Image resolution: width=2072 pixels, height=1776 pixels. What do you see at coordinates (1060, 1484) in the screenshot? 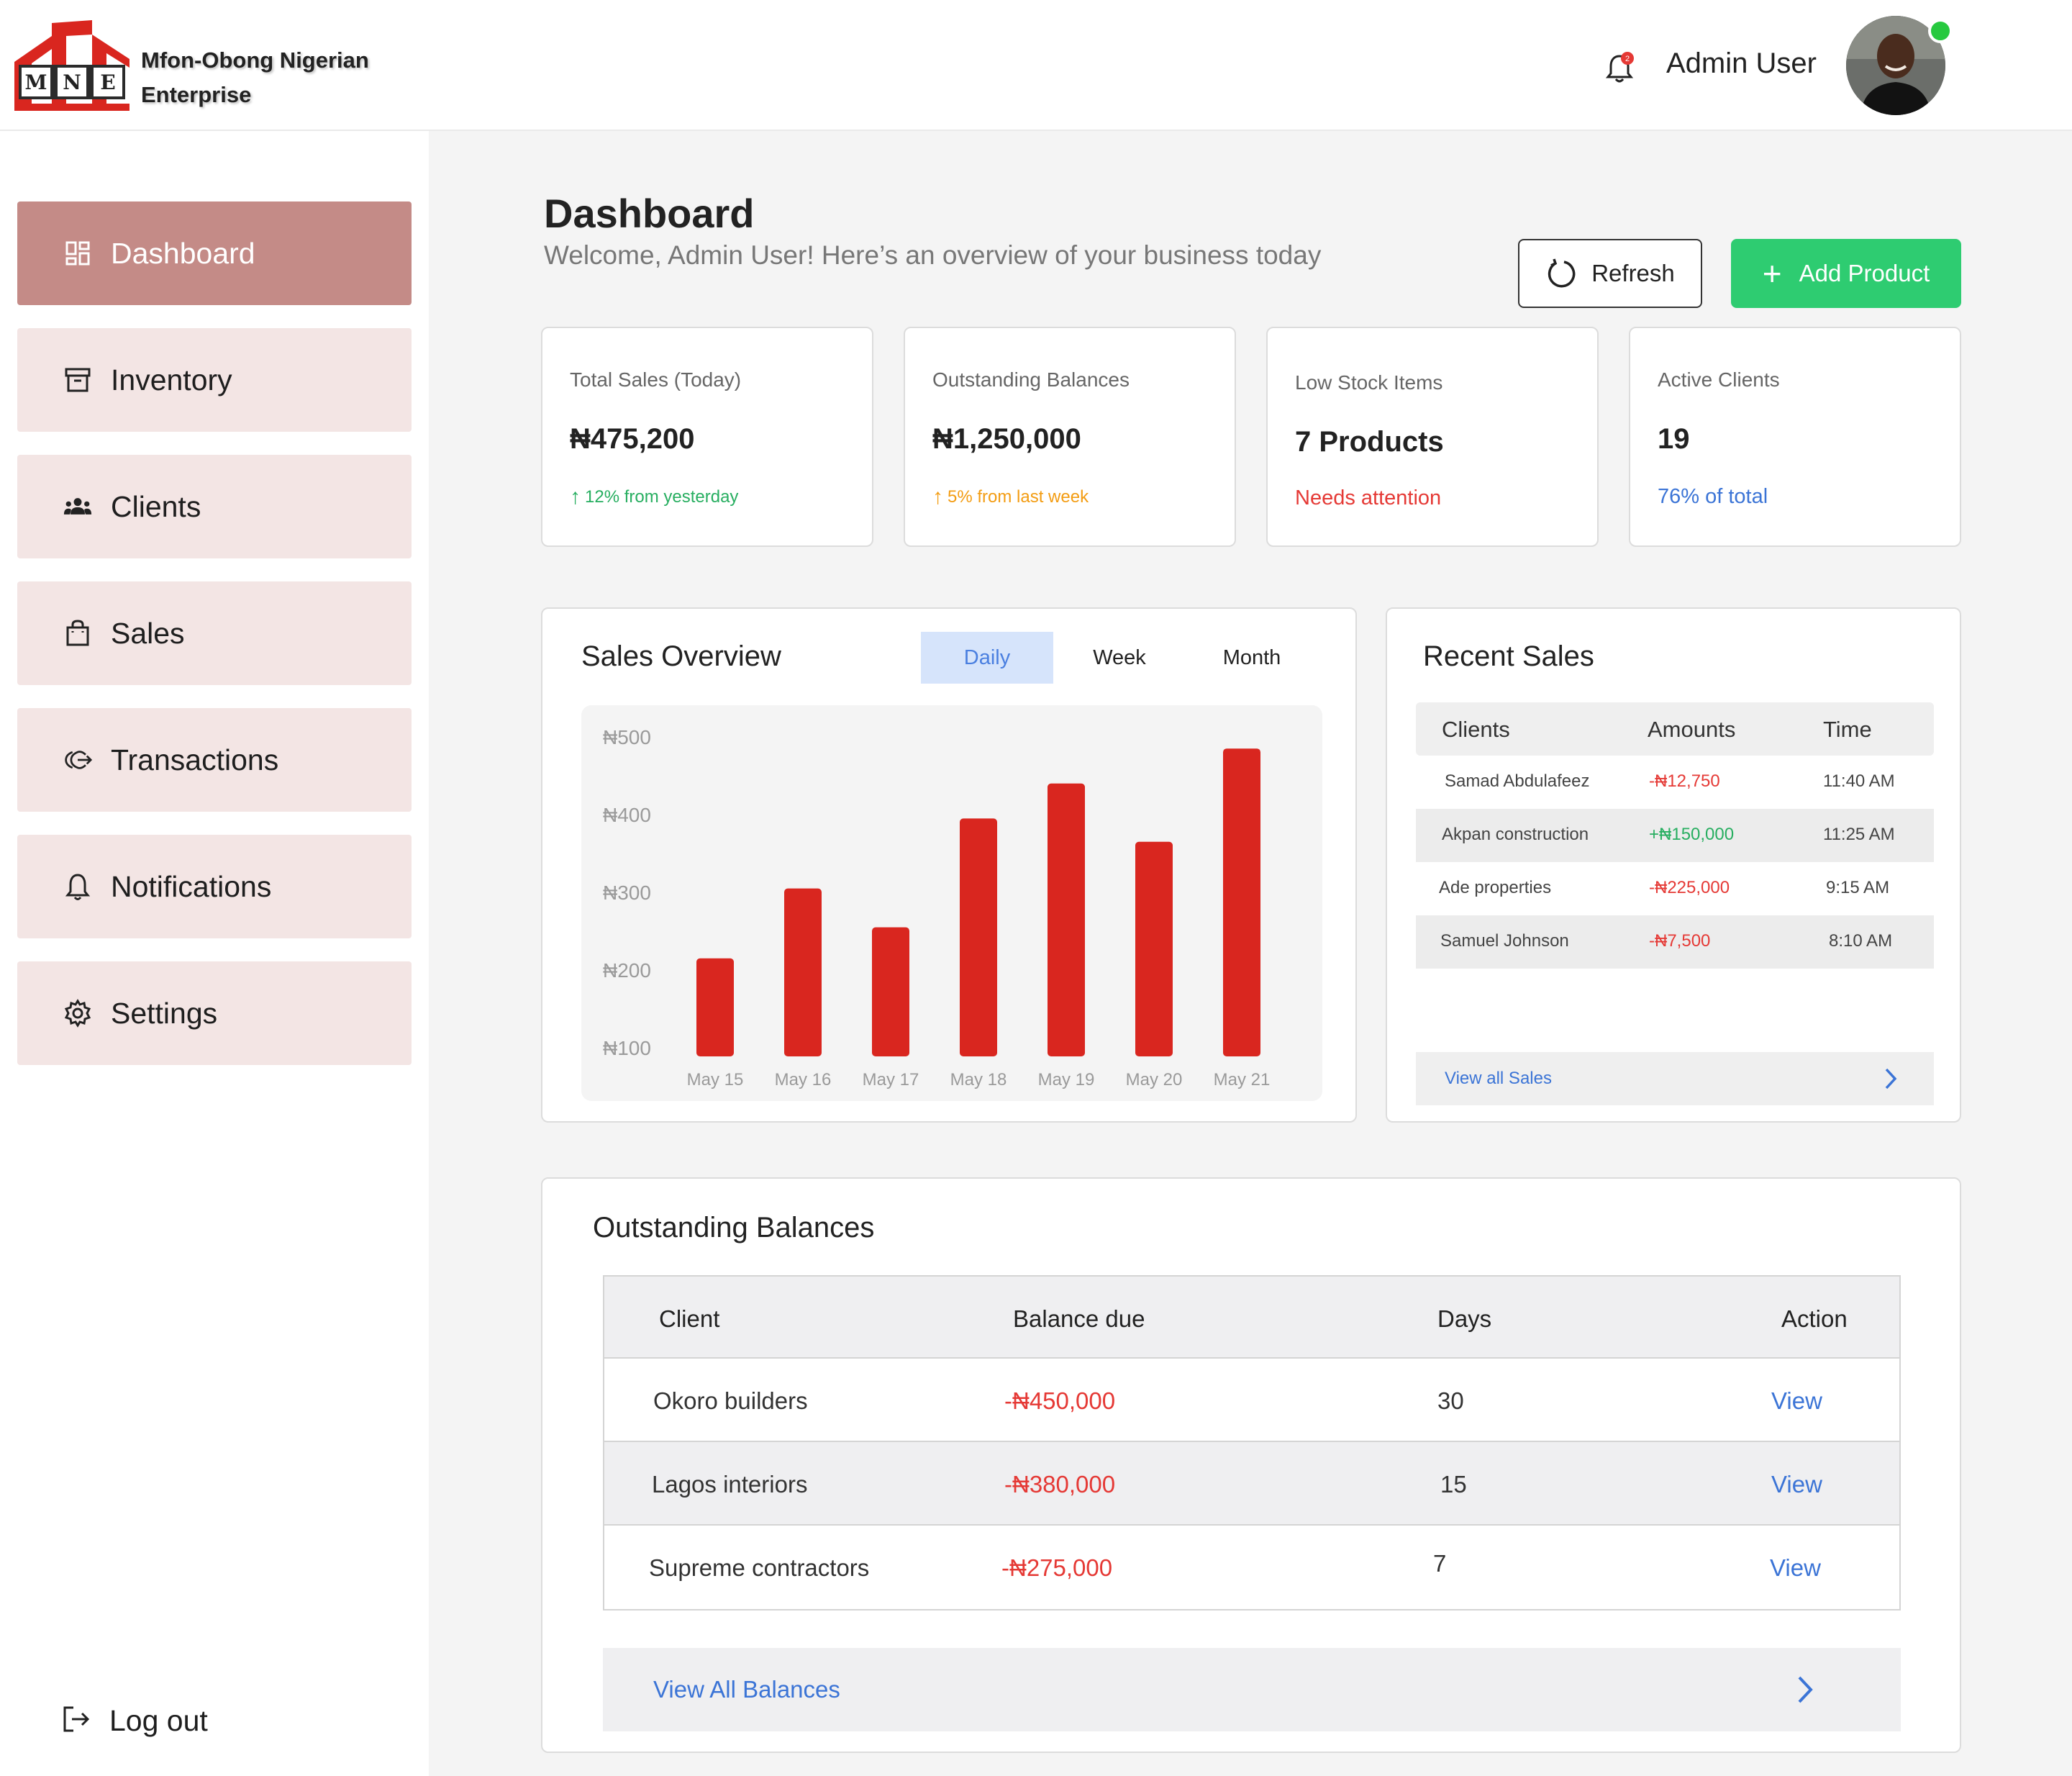
I see `balance-amount: -₦380,000` at bounding box center [1060, 1484].